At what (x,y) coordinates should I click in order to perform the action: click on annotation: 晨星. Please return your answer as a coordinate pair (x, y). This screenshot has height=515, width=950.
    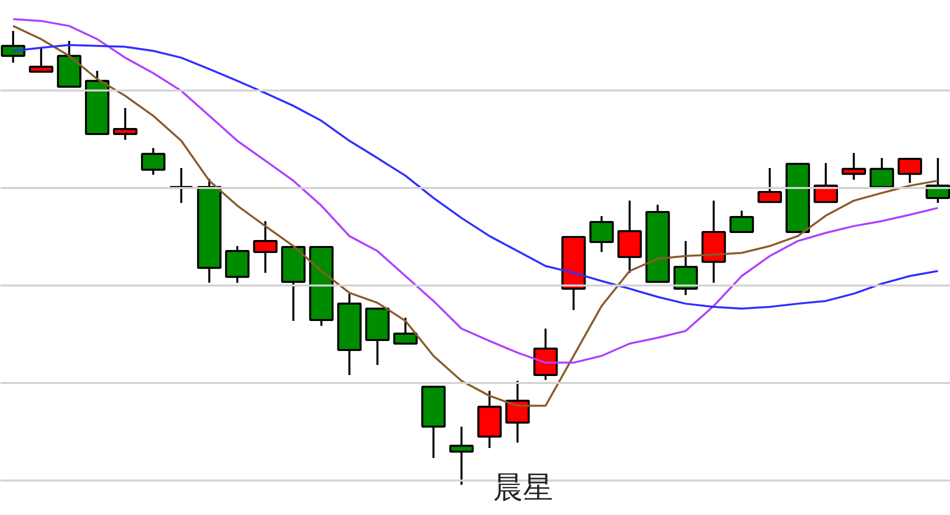
    Looking at the image, I should click on (523, 488).